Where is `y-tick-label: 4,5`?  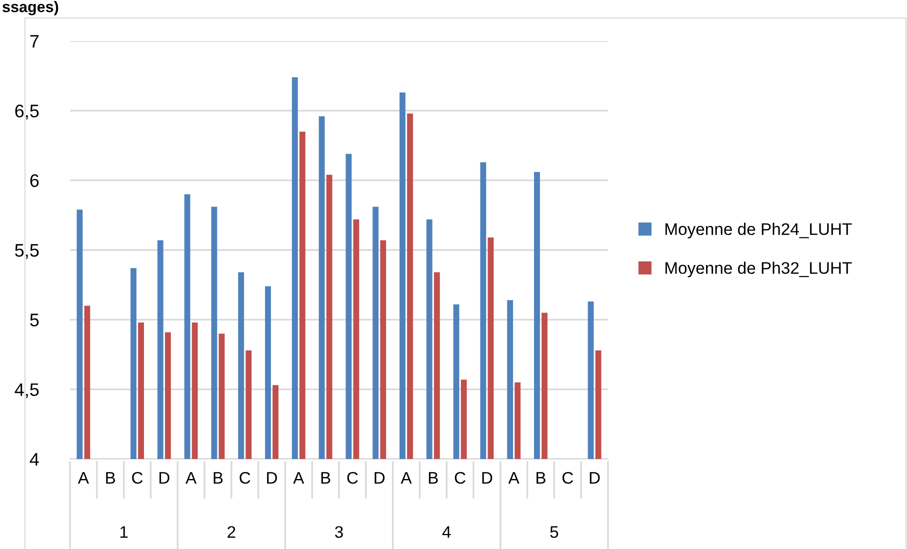
y-tick-label: 4,5 is located at coordinates (26, 390).